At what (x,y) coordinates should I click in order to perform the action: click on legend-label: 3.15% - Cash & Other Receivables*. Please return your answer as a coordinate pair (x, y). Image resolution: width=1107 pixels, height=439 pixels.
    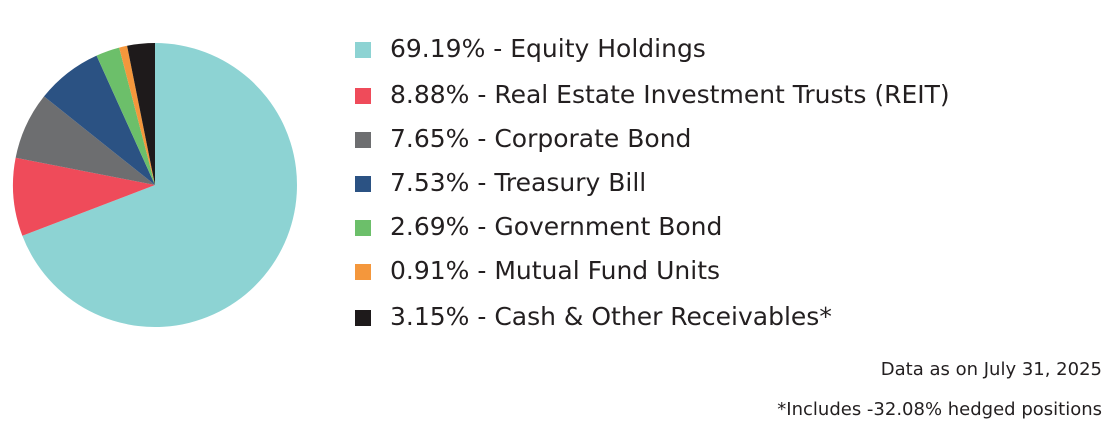
    Looking at the image, I should click on (611, 316).